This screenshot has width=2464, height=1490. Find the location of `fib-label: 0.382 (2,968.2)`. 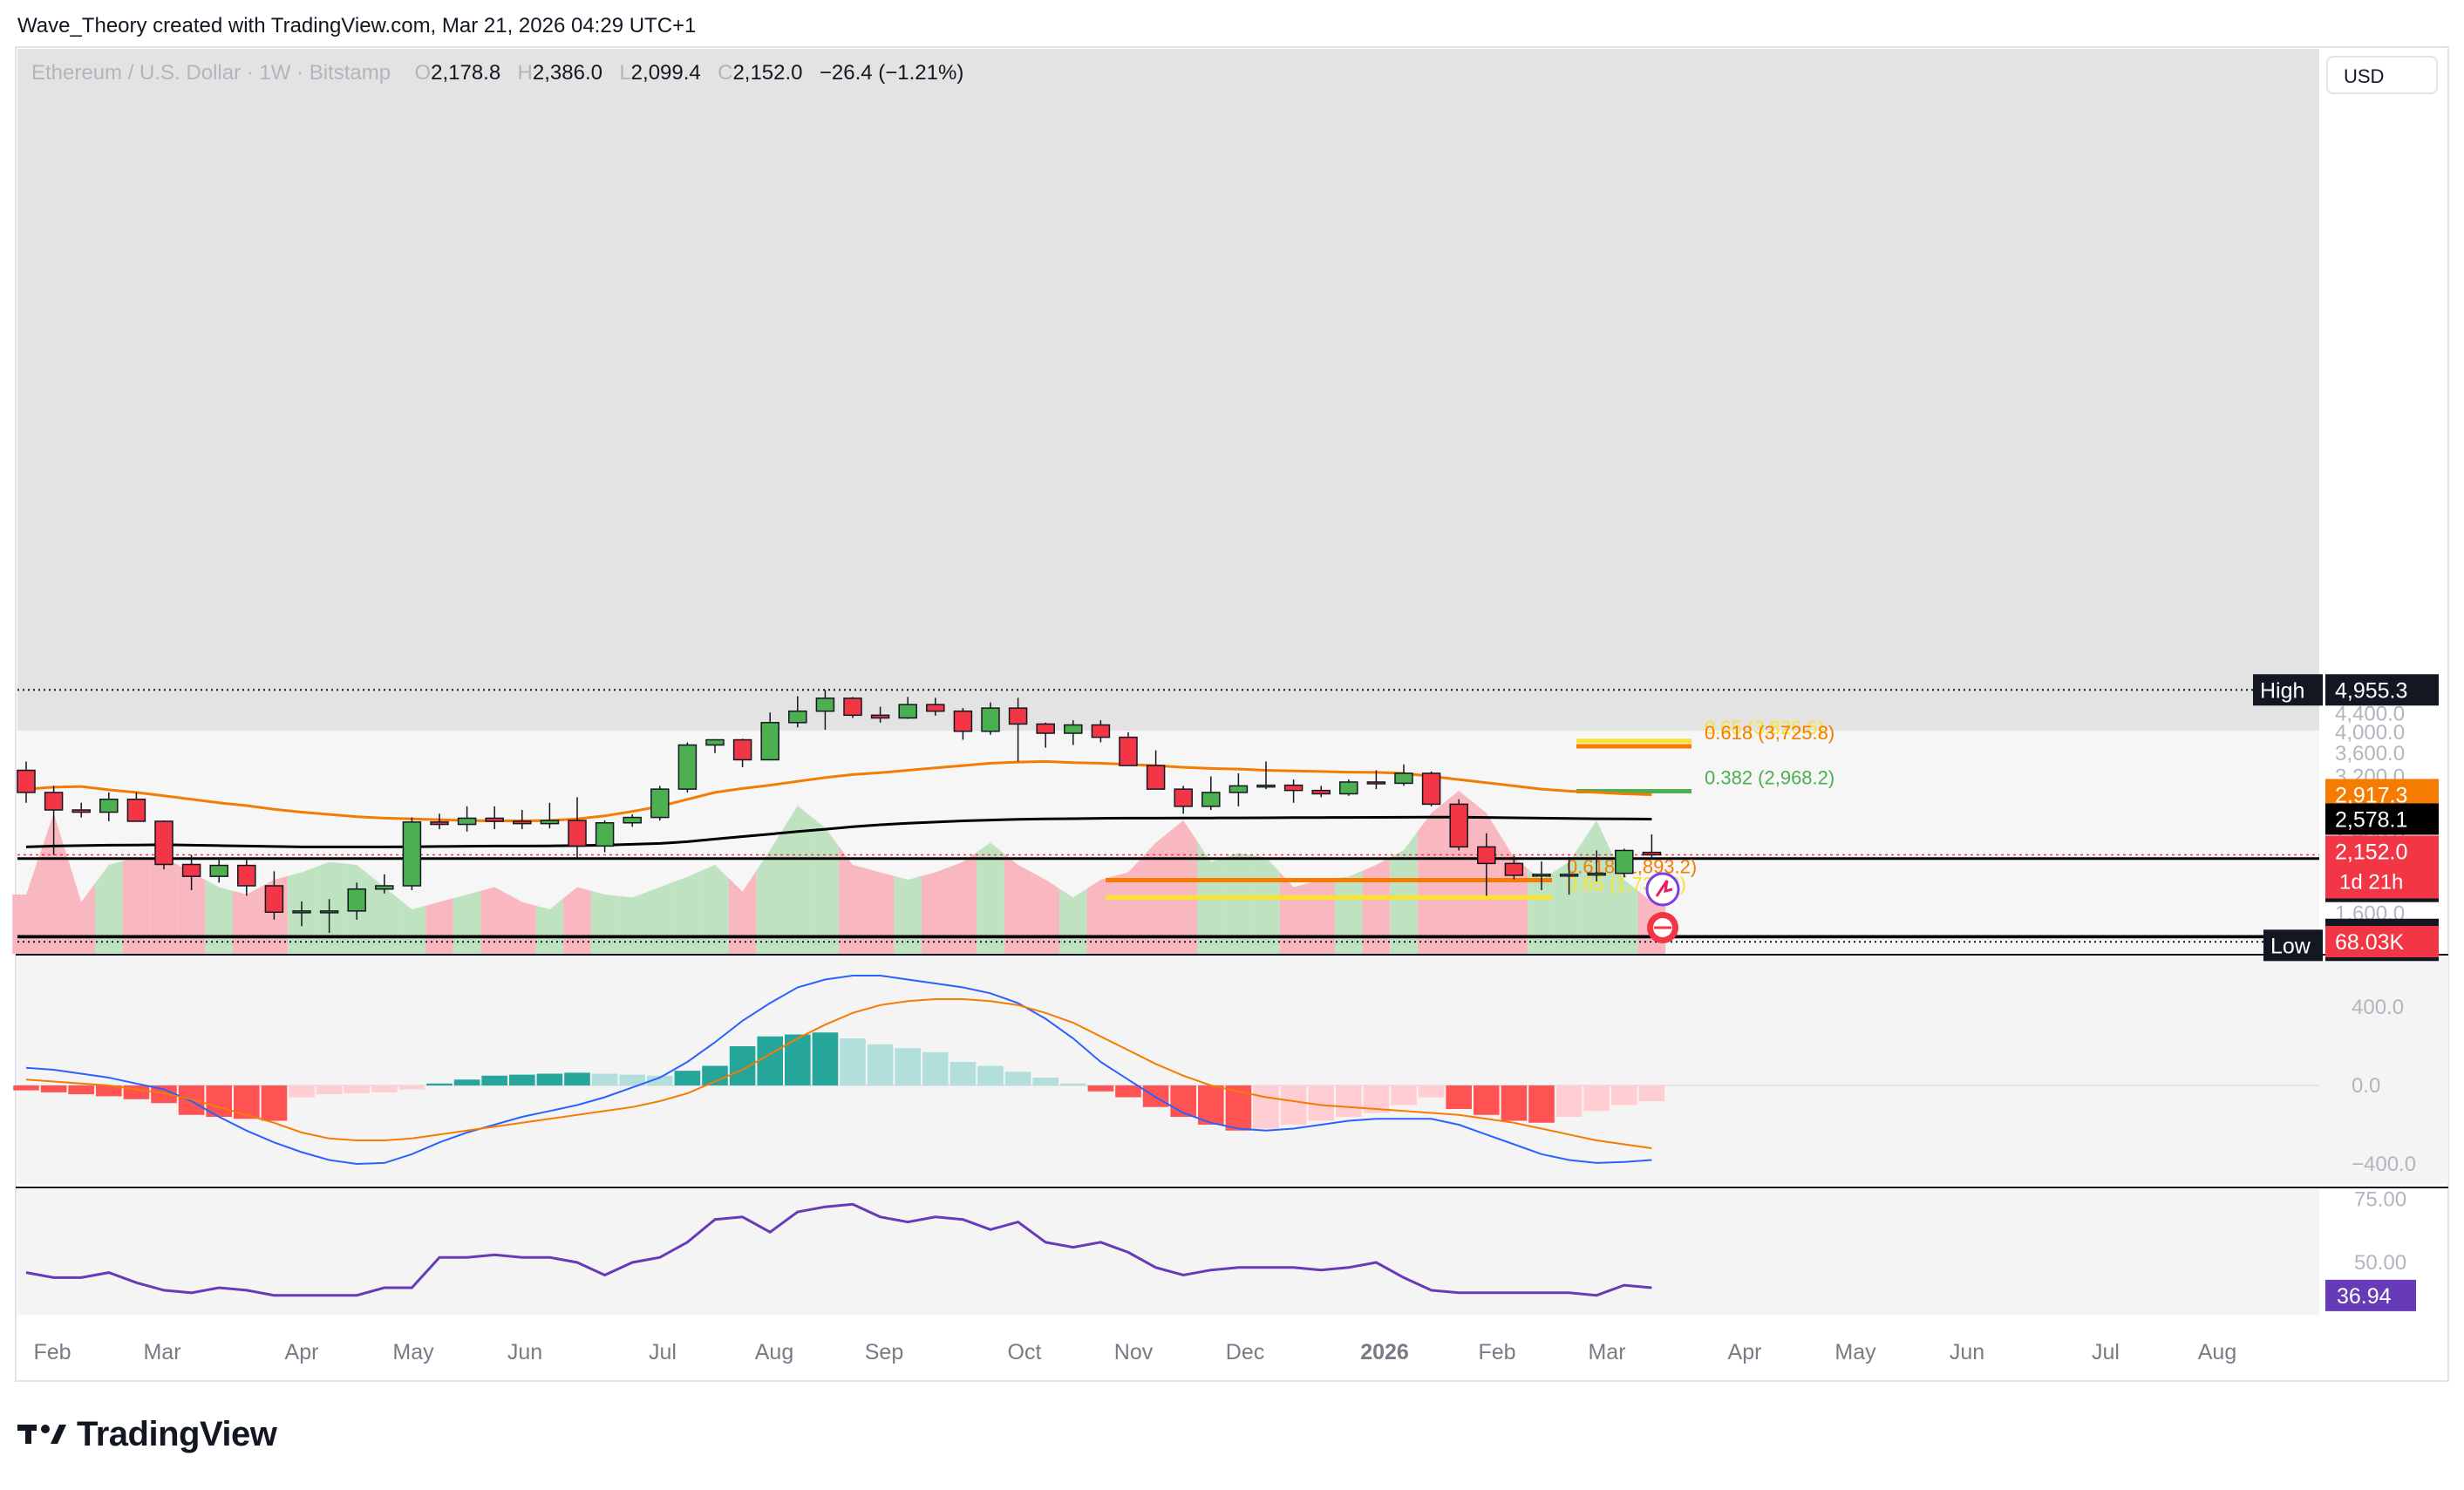

fib-label: 0.382 (2,968.2) is located at coordinates (1769, 778).